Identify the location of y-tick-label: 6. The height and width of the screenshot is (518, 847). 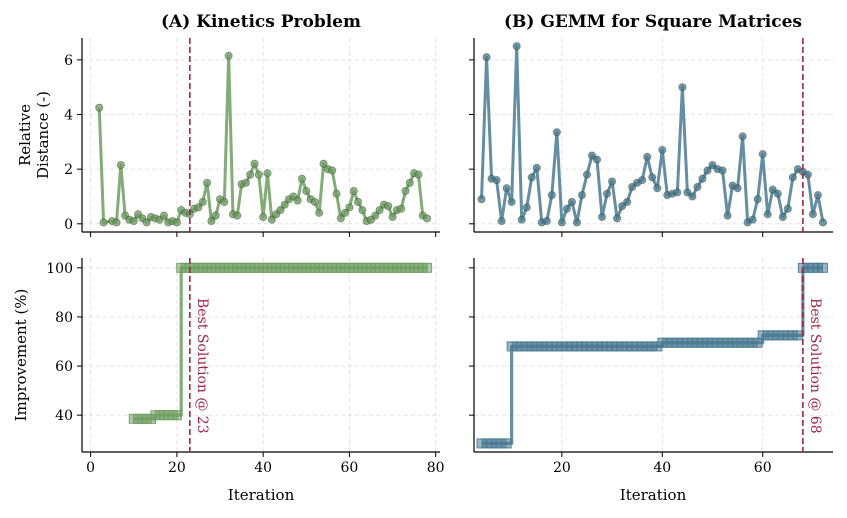
(68, 61).